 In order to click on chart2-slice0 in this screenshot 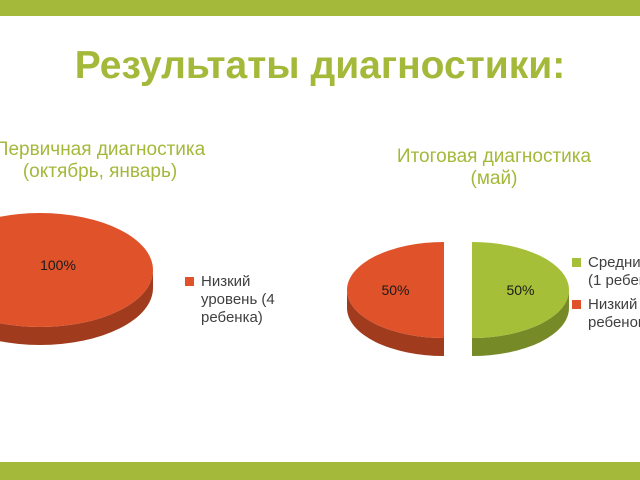, I will do `click(520, 290)`.